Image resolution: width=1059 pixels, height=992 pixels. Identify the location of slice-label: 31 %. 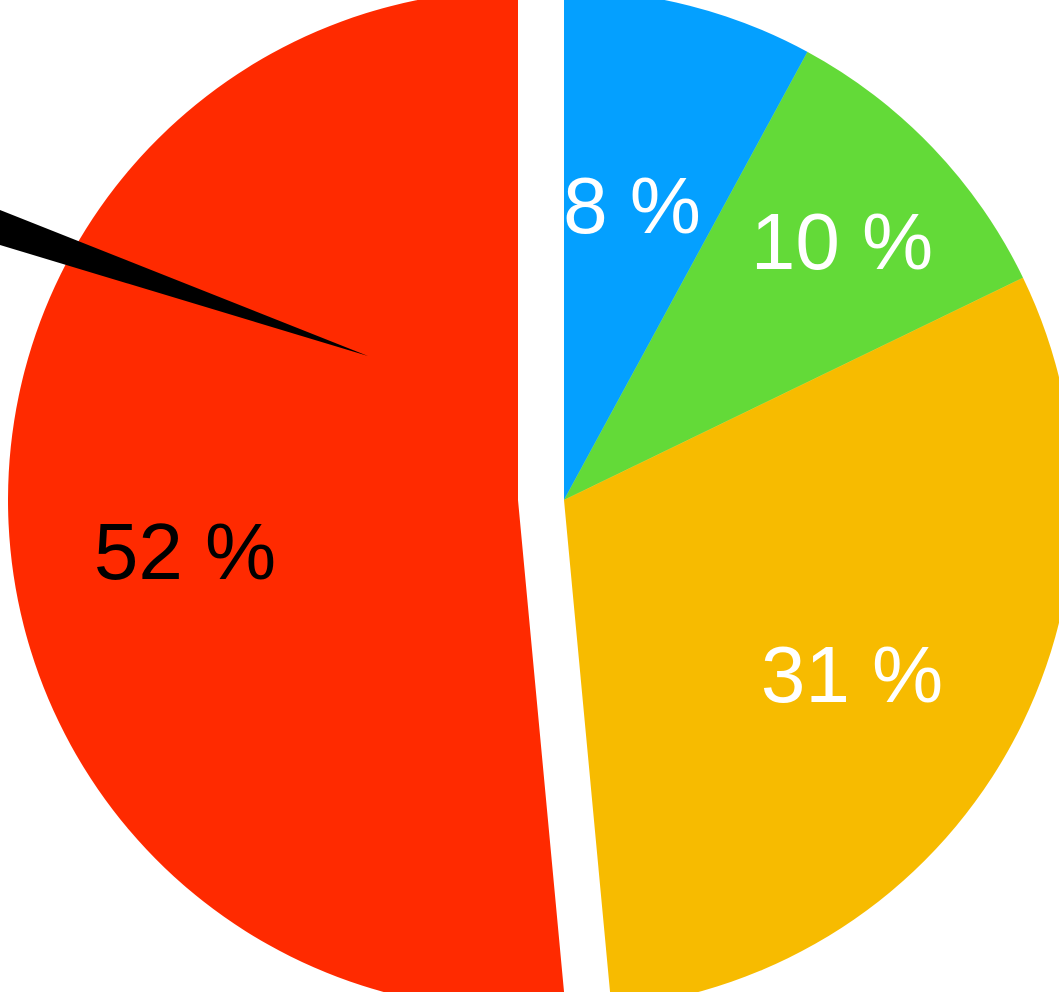
(852, 674).